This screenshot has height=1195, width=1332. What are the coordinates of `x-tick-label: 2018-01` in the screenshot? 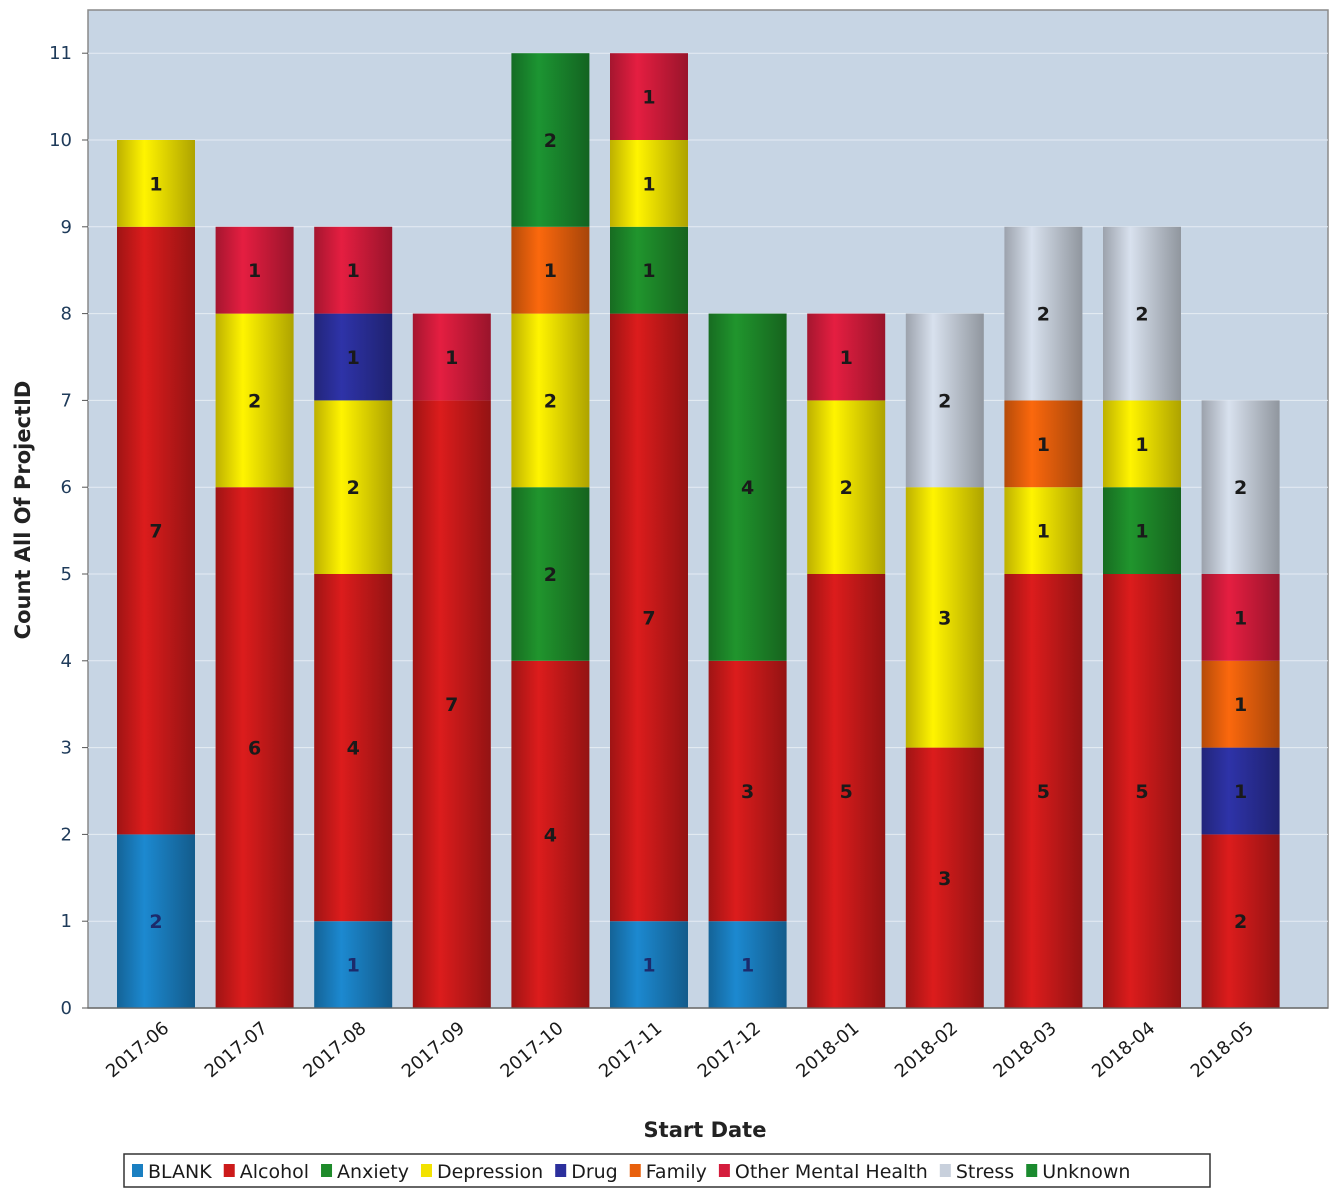 It's located at (827, 1050).